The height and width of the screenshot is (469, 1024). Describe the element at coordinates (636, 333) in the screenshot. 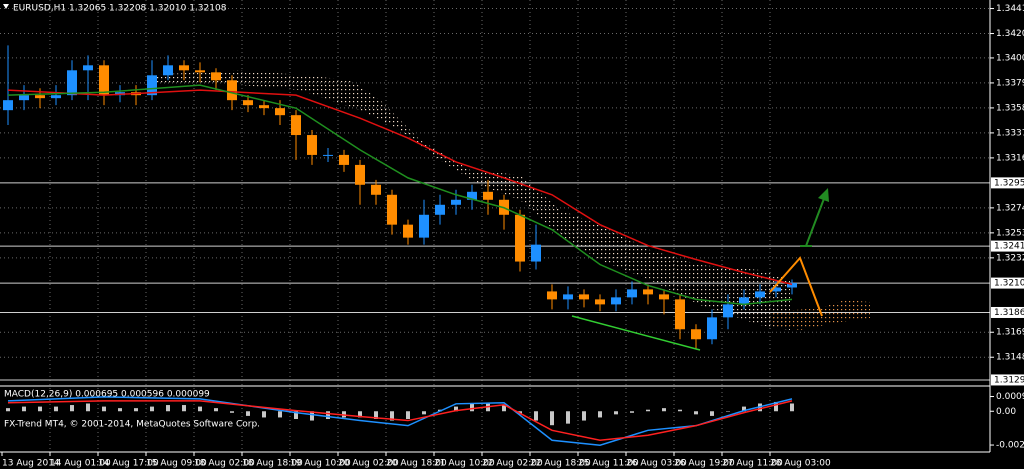

I see `trend-line` at that location.